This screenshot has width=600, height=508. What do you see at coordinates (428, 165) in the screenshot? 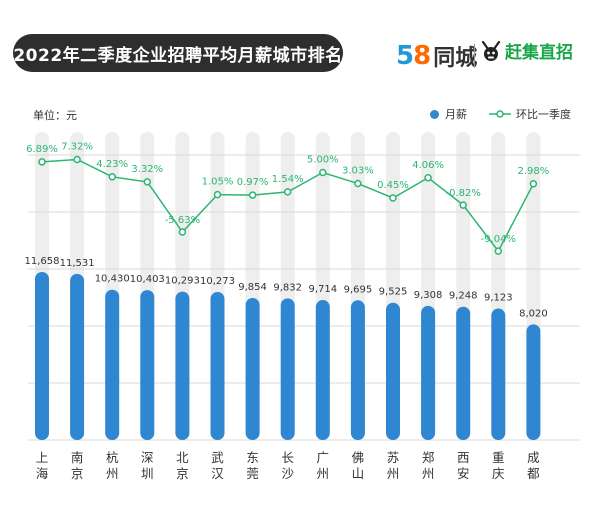
I see `qoq-value-label: 4.06%` at bounding box center [428, 165].